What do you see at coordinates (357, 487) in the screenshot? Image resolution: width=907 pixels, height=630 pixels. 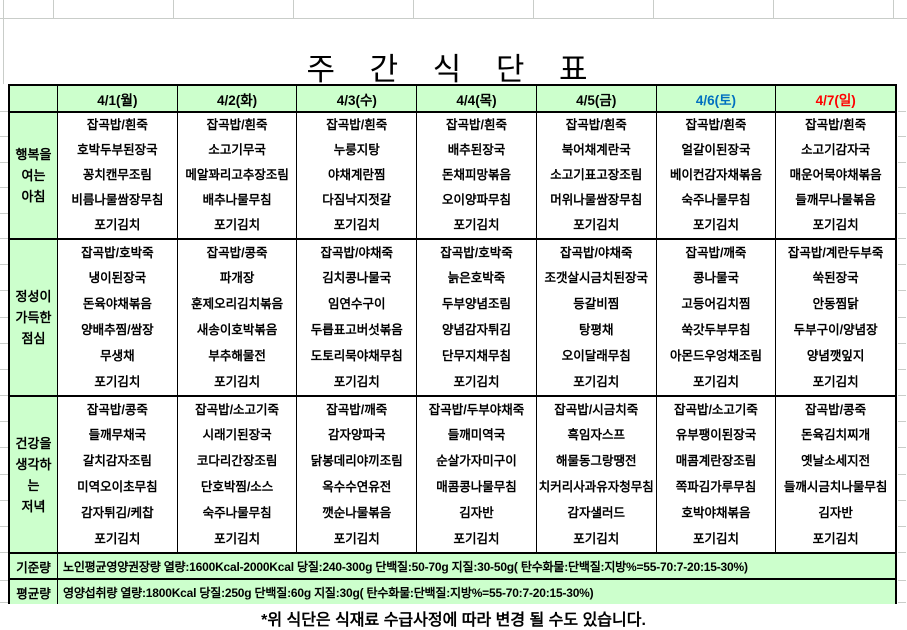 I see `menu-item: 옥수수연유전` at bounding box center [357, 487].